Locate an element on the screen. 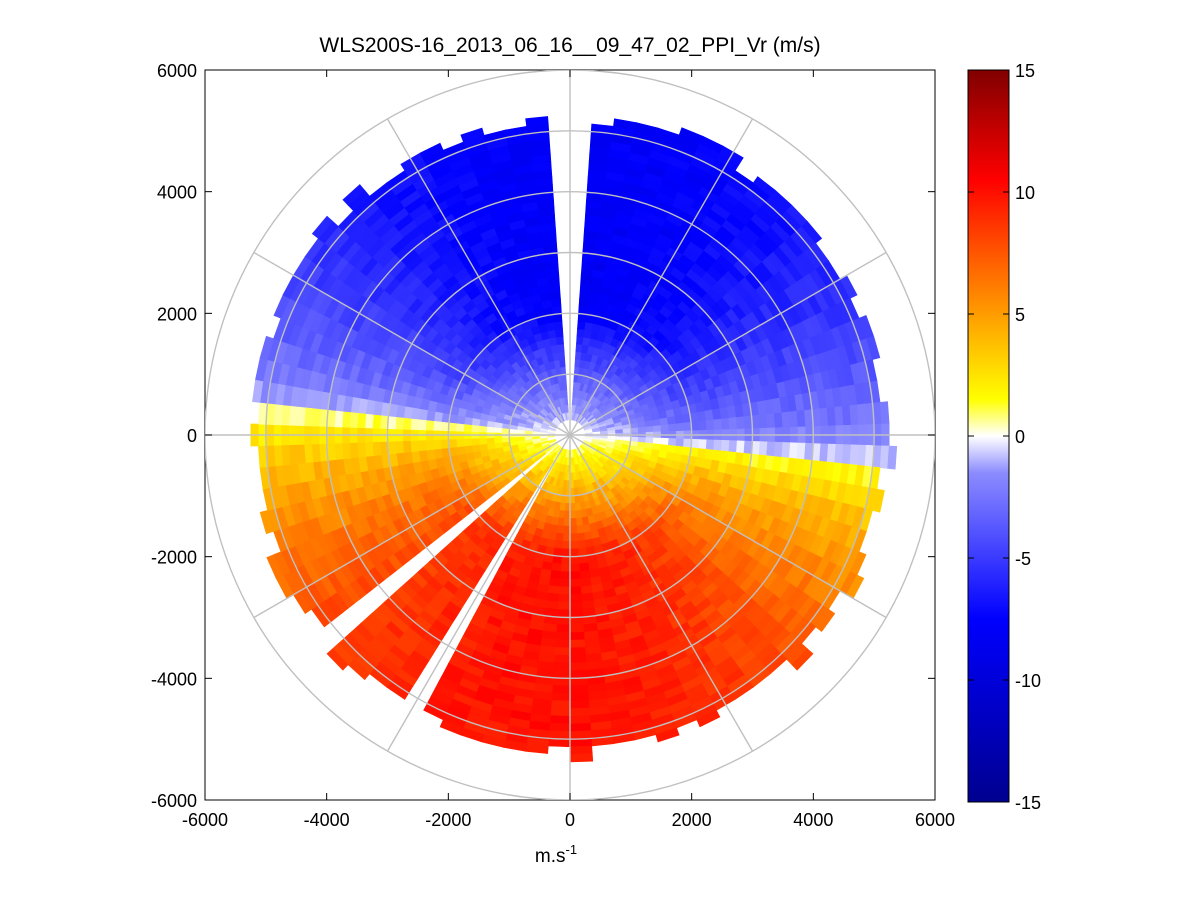  colorbar-ticks: 15 10 5 0 -5 -10 -15 is located at coordinates (1004, 437).